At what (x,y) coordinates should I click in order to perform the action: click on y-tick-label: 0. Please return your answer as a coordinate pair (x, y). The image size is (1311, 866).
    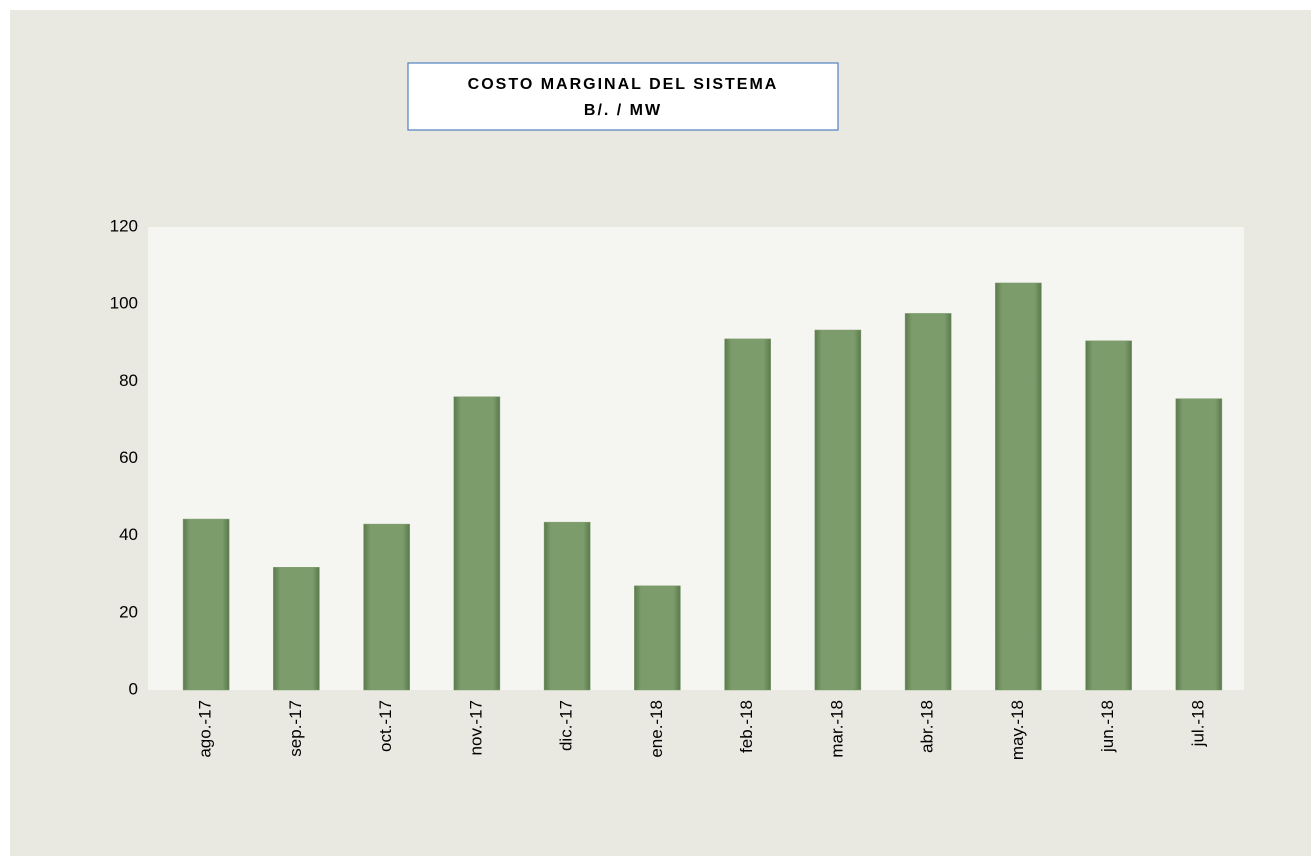
    Looking at the image, I should click on (133, 688).